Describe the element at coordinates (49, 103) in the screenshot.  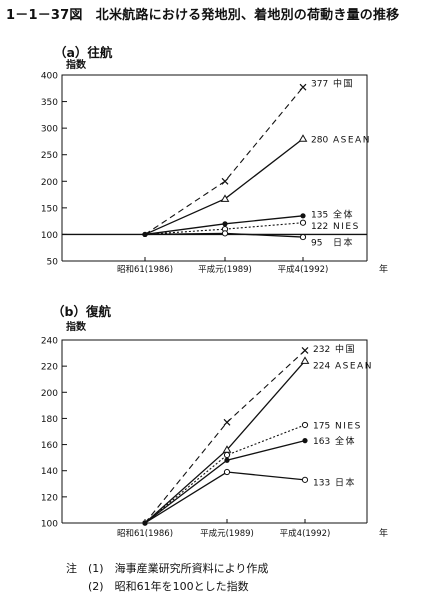
I see `y-tick-label: 350` at that location.